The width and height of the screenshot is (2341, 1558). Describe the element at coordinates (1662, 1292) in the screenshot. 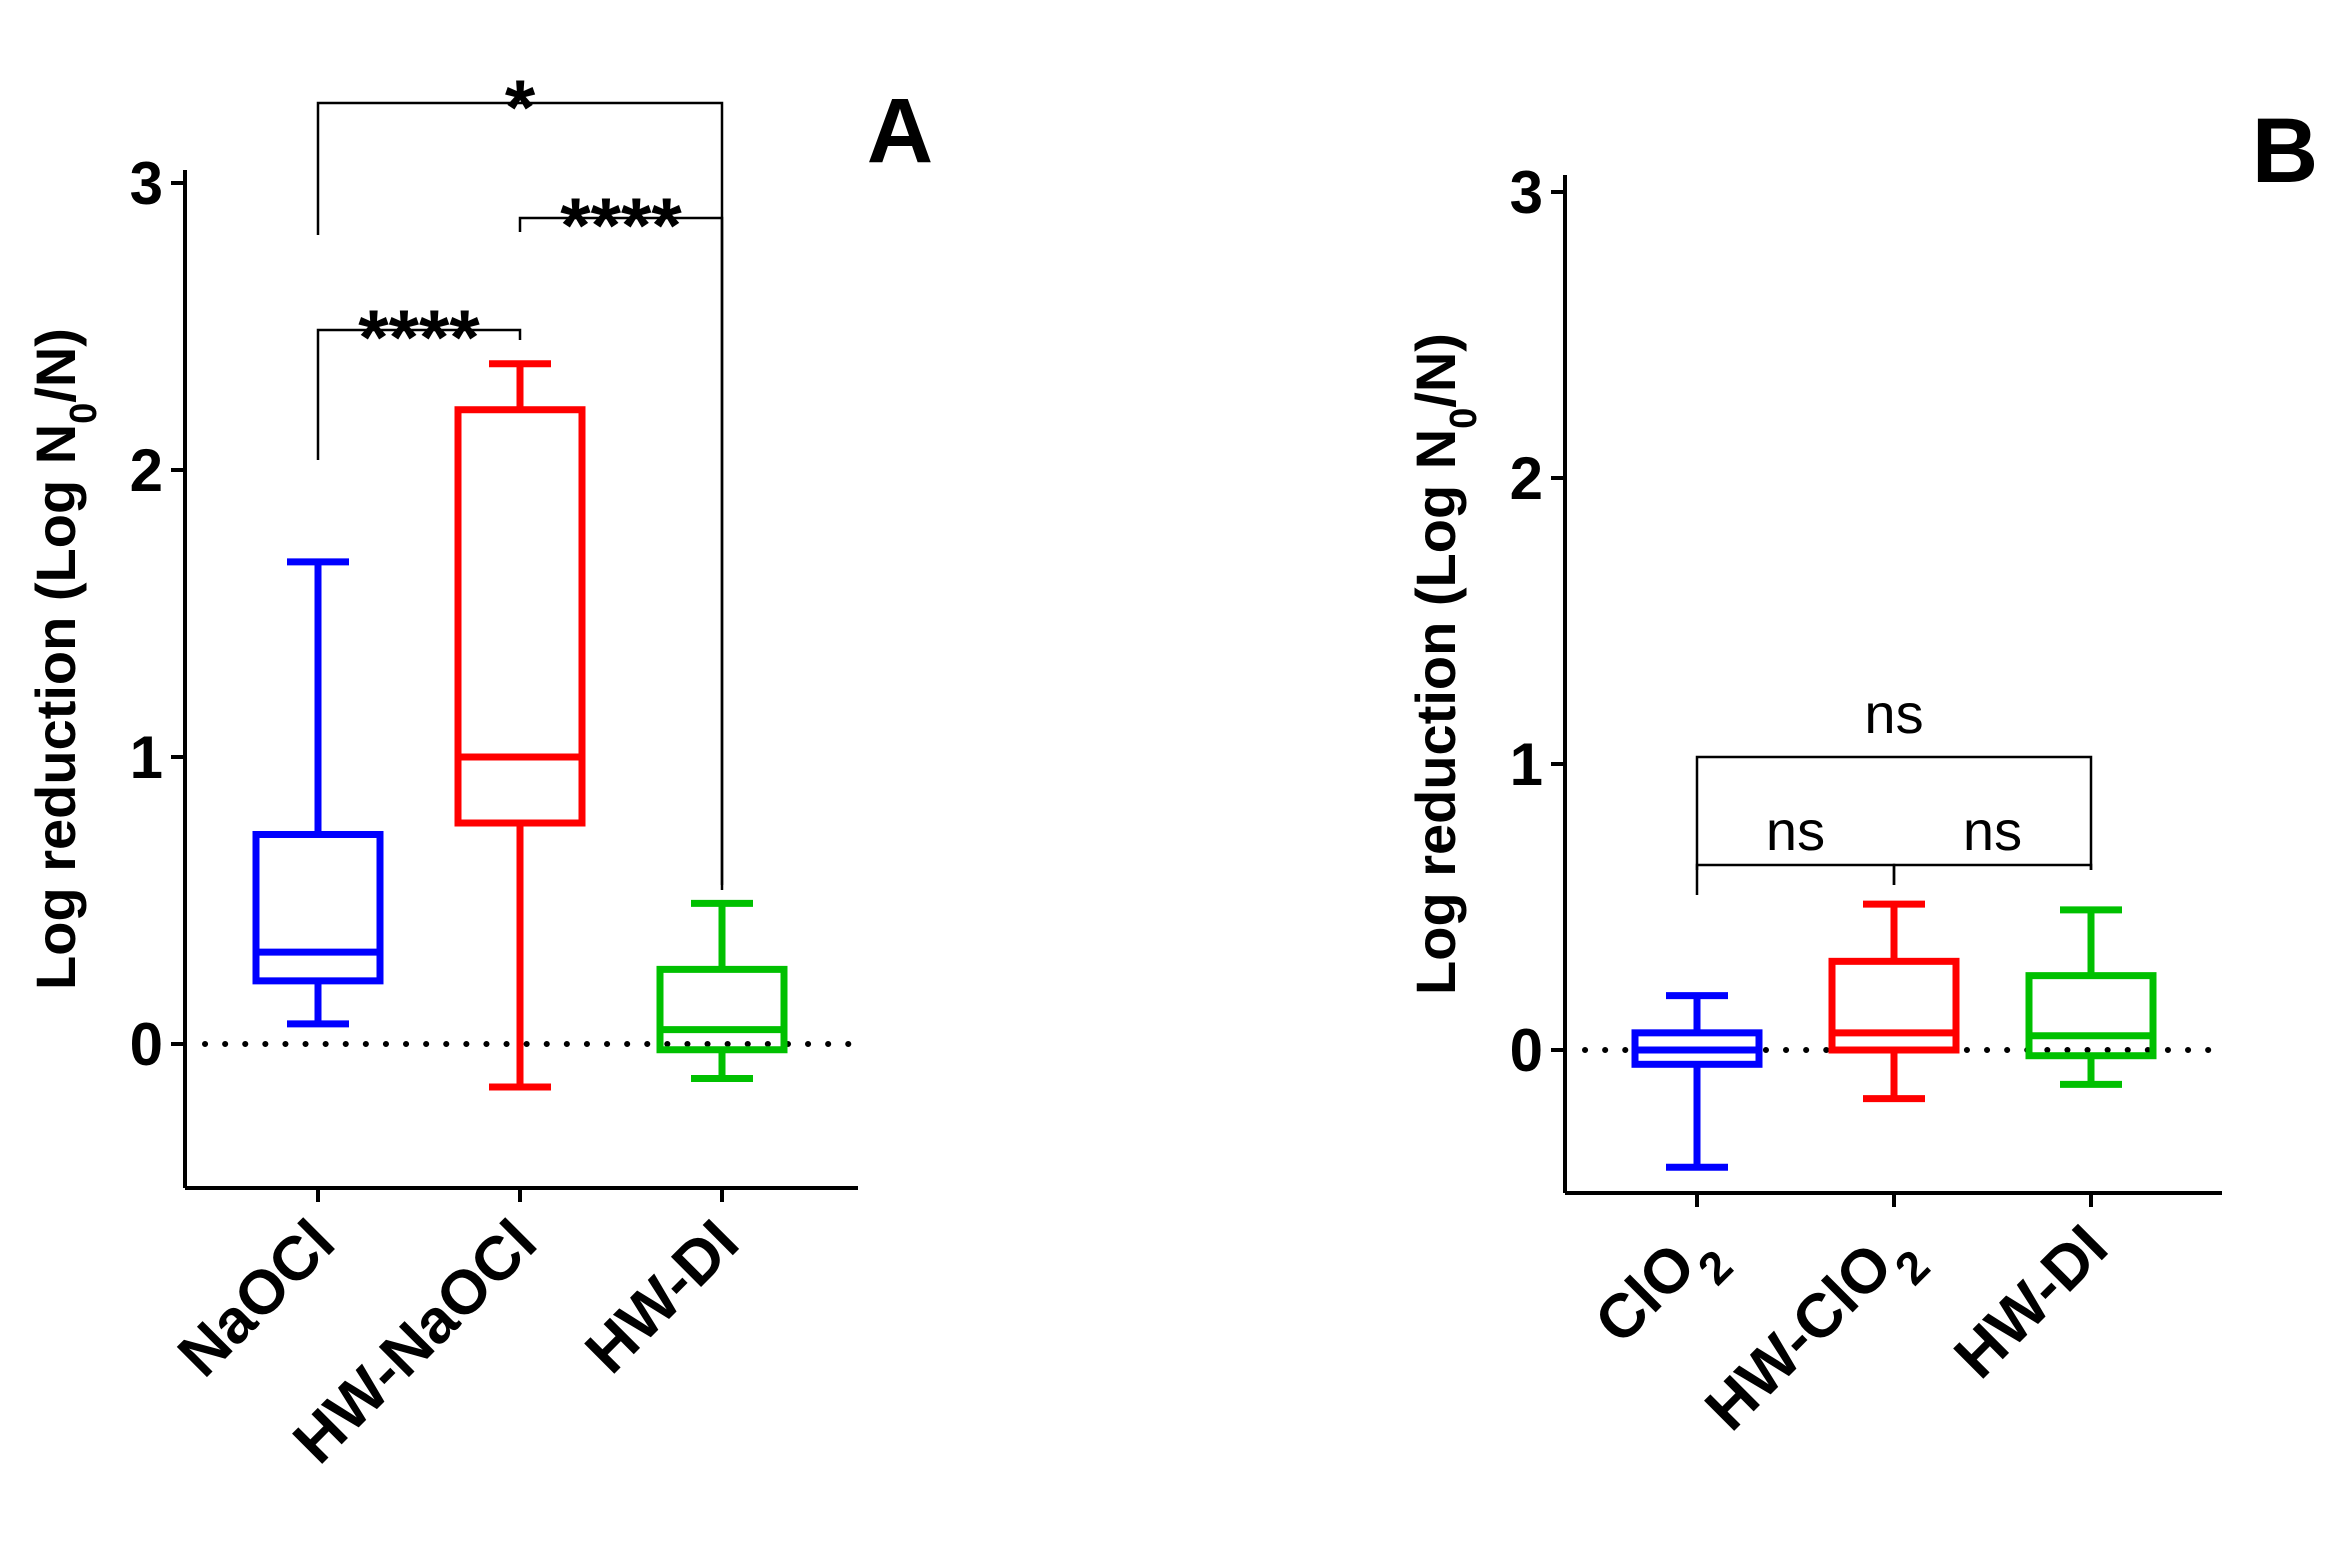

I see `x-category-label: ClO2` at that location.